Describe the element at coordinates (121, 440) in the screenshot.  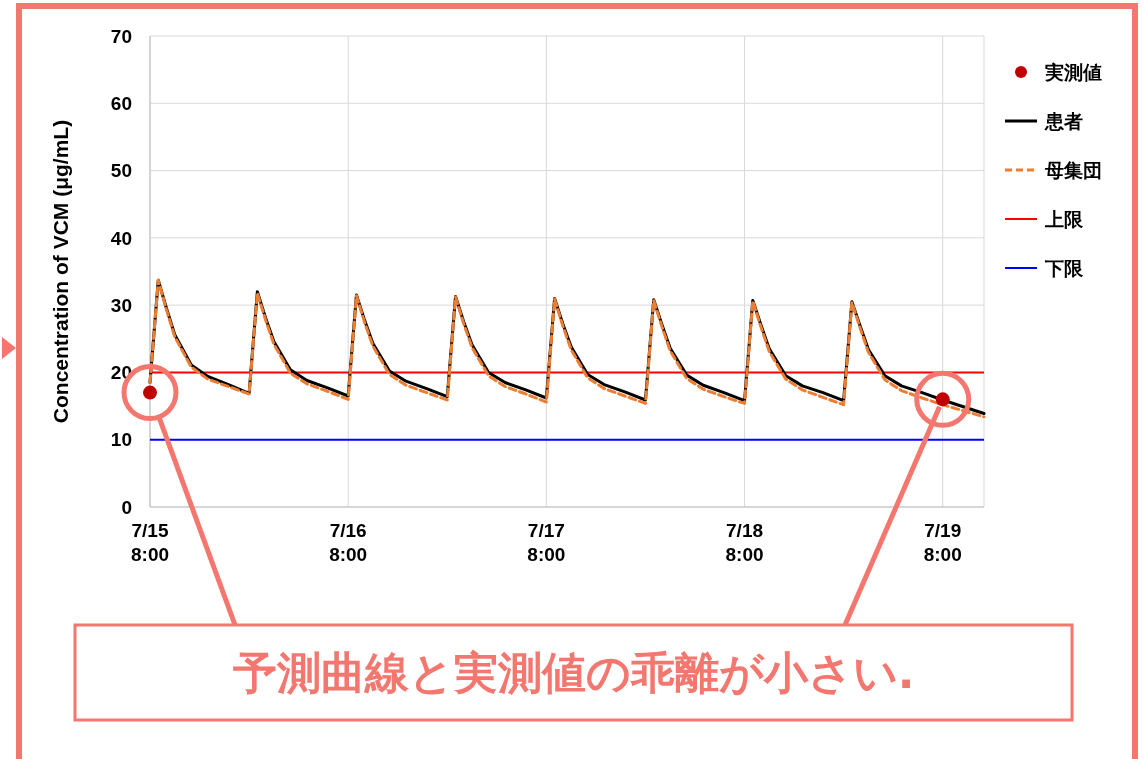
I see `y-tick-label: 10` at that location.